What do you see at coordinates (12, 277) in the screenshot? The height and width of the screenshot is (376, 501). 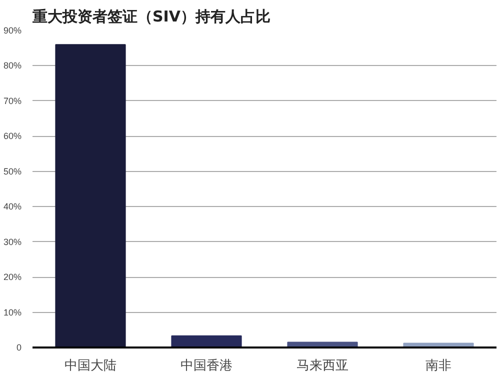 I see `y-tick-label: 20%` at bounding box center [12, 277].